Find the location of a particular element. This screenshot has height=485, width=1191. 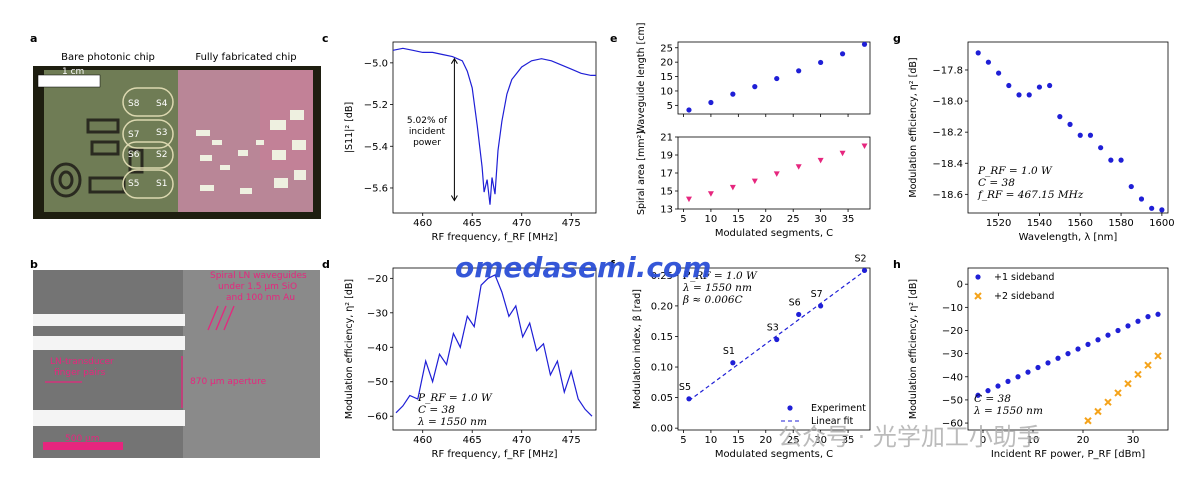

panel-b-electrode-label-1: LN-transducer is located at coordinates (82, 362).